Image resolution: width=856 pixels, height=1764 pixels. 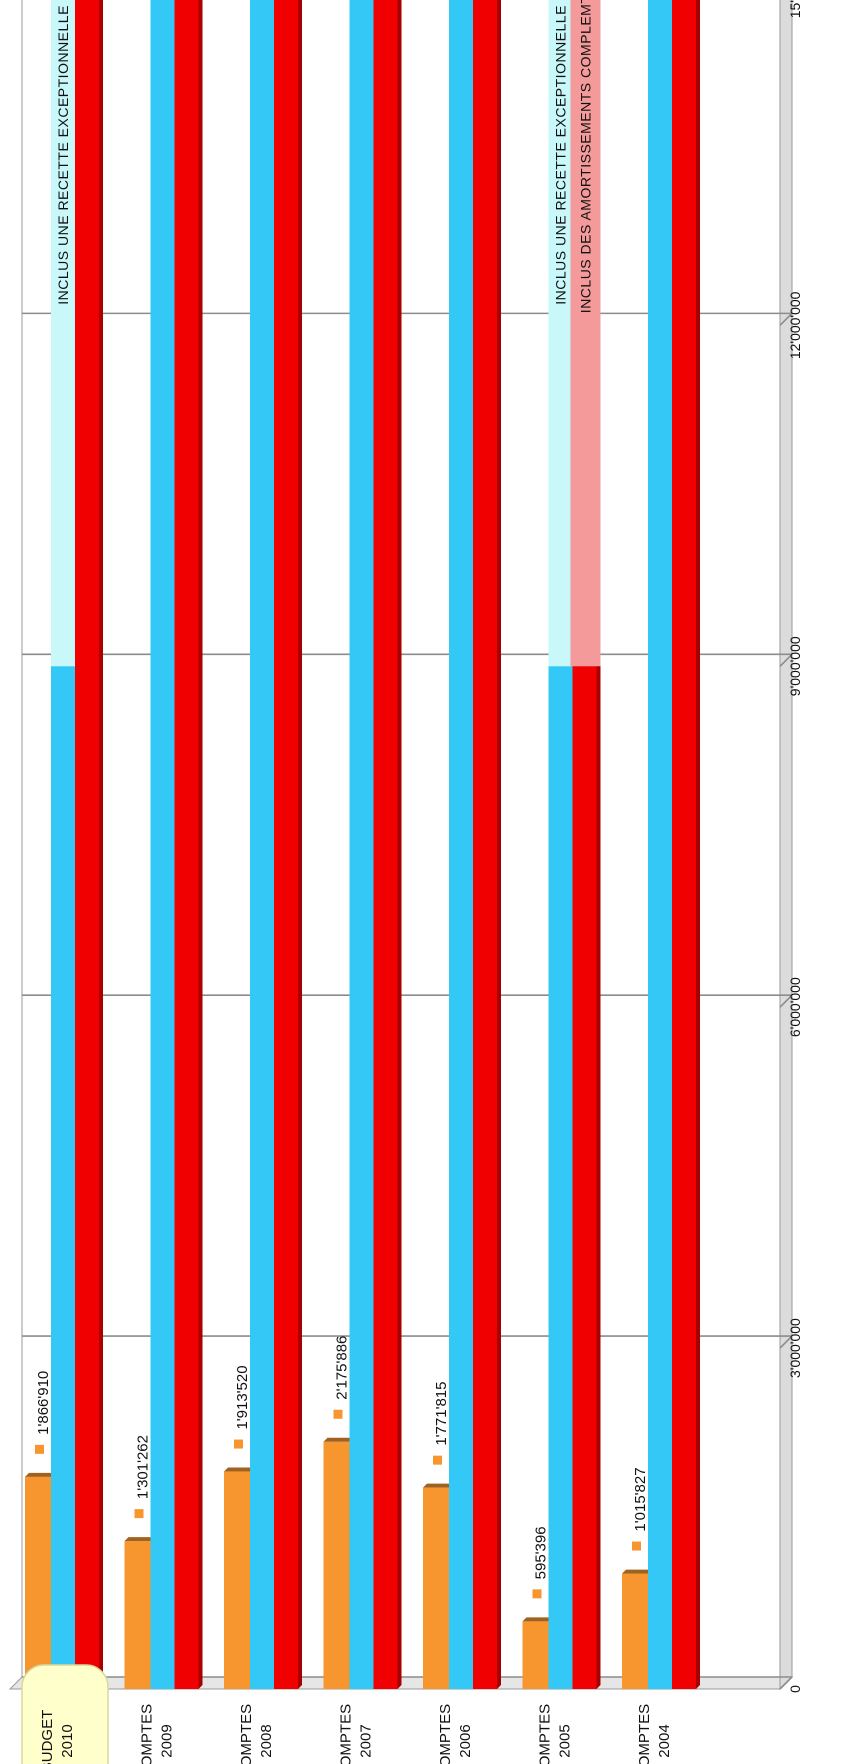 I want to click on data-label: 1'913'520, so click(x=242, y=1397).